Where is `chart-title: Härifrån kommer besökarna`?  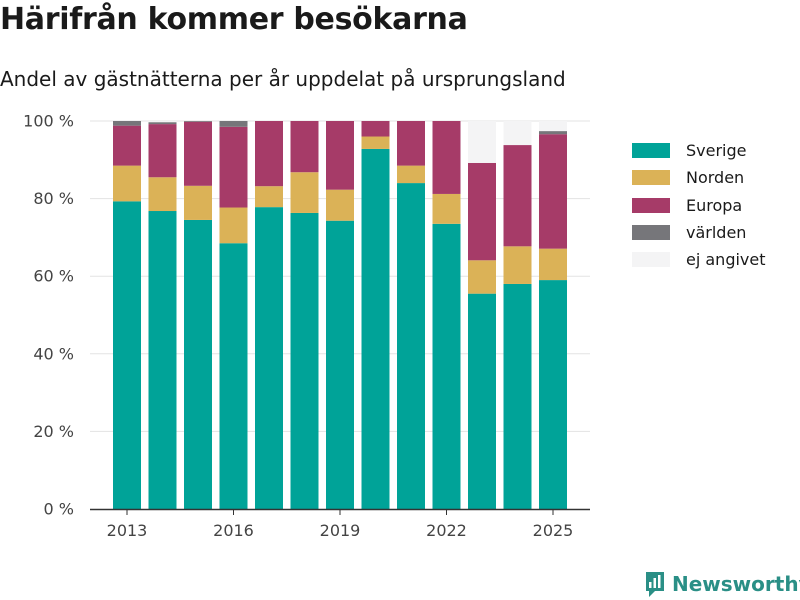 chart-title: Härifrån kommer besökarna is located at coordinates (234, 19).